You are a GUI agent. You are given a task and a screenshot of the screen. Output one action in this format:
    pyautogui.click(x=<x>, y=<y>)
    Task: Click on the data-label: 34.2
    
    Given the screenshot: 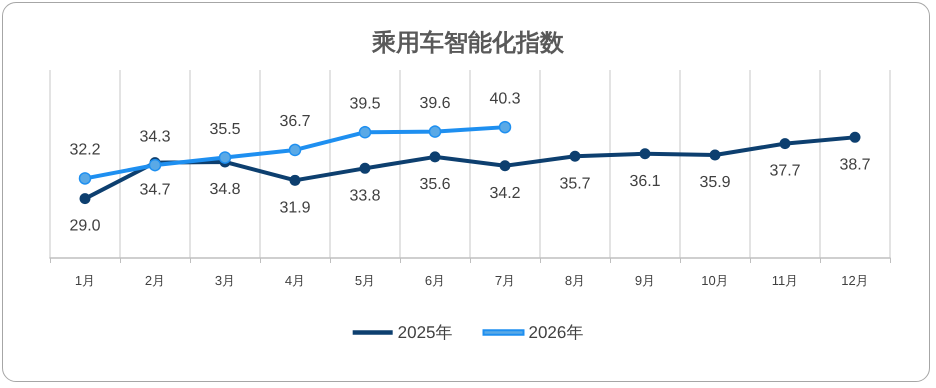 What is the action you would take?
    pyautogui.click(x=505, y=193)
    